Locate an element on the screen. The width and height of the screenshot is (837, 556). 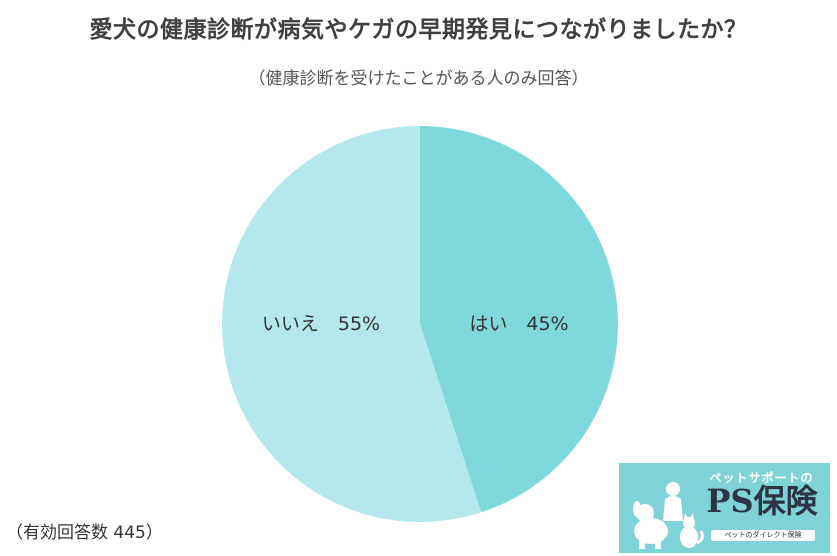
dog-and-cat-icon is located at coordinates (668, 515).